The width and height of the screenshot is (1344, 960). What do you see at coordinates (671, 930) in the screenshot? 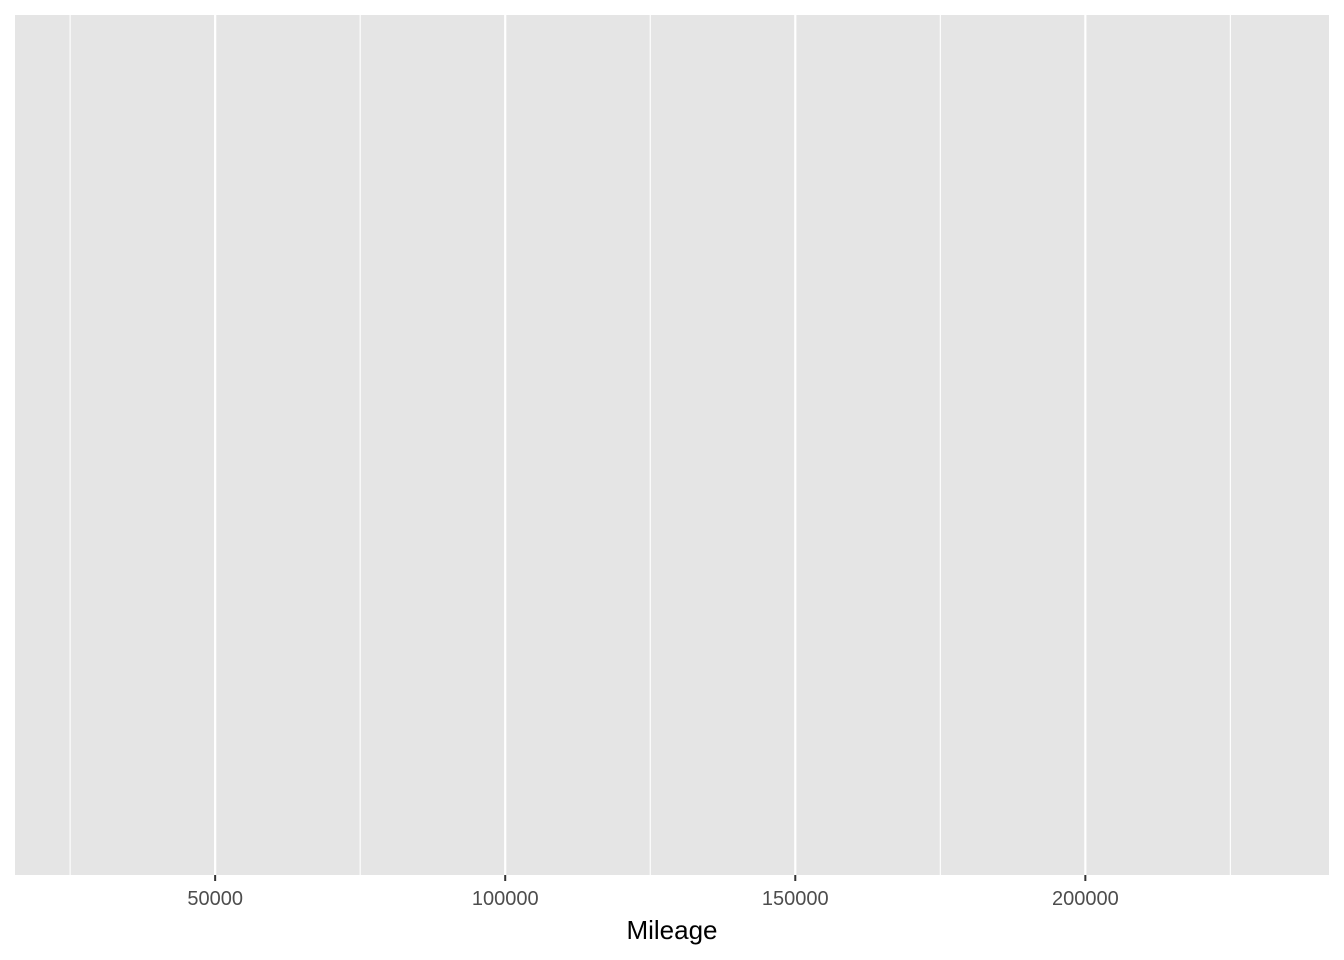
I see `x-axis-title: Mileage` at bounding box center [671, 930].